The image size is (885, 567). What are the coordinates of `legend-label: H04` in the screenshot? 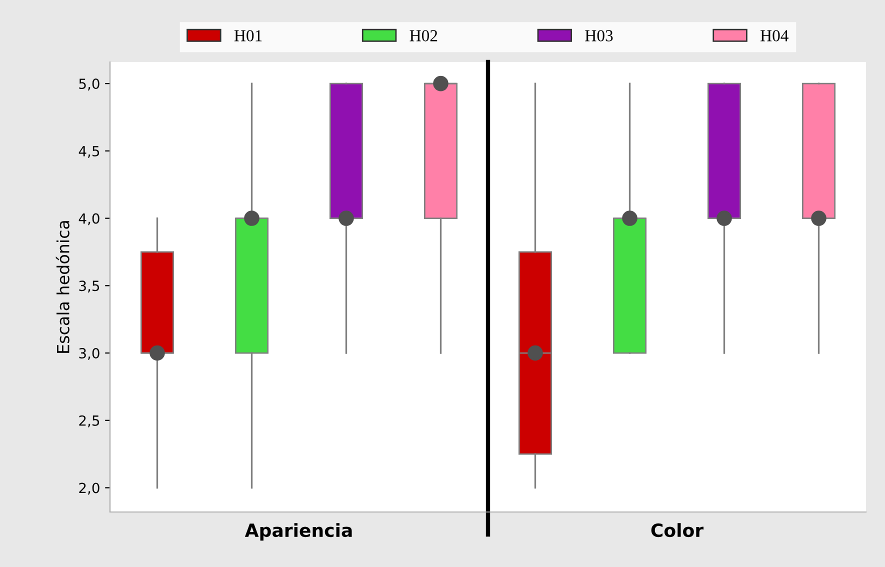 It's located at (774, 36).